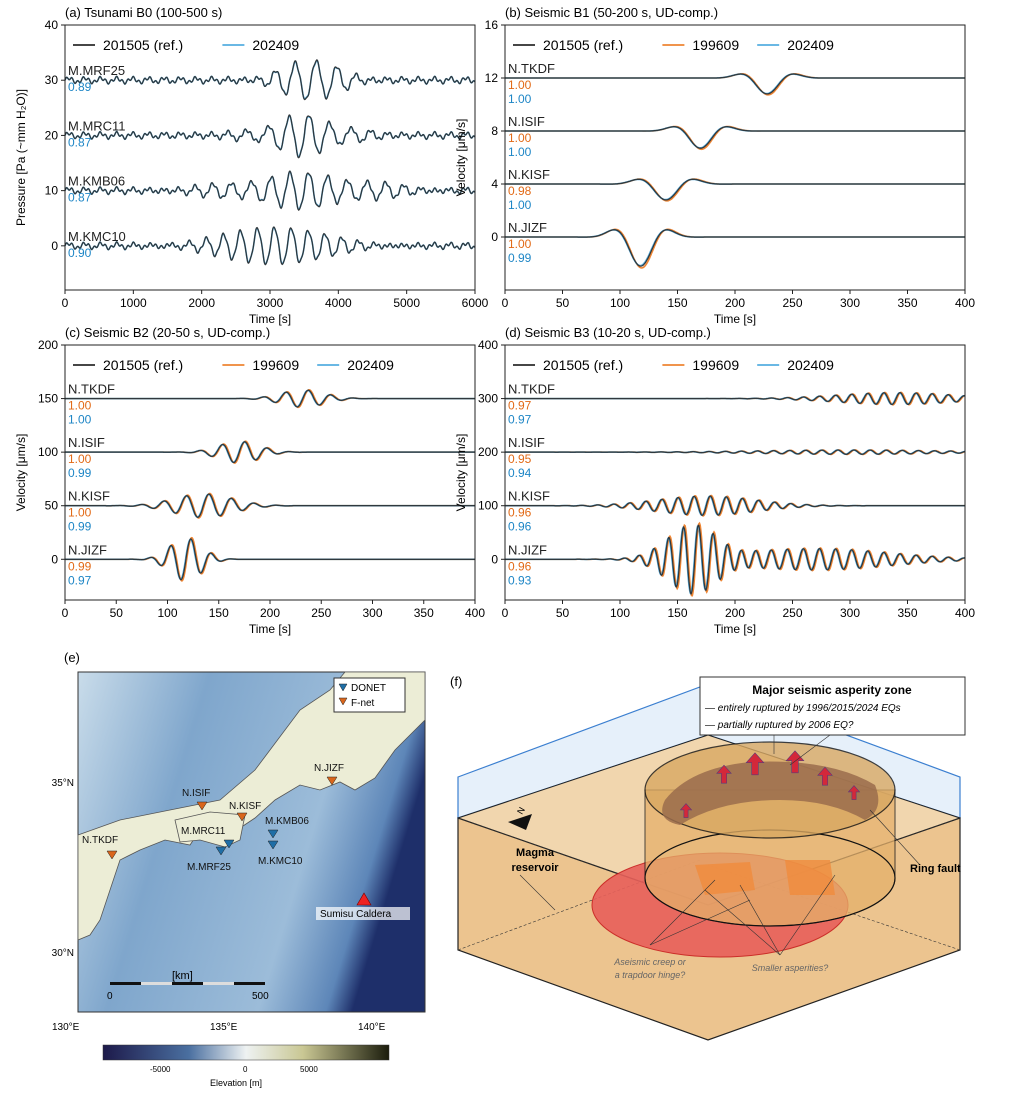  What do you see at coordinates (280, 861) in the screenshot?
I see `station-name: M.KMC10` at bounding box center [280, 861].